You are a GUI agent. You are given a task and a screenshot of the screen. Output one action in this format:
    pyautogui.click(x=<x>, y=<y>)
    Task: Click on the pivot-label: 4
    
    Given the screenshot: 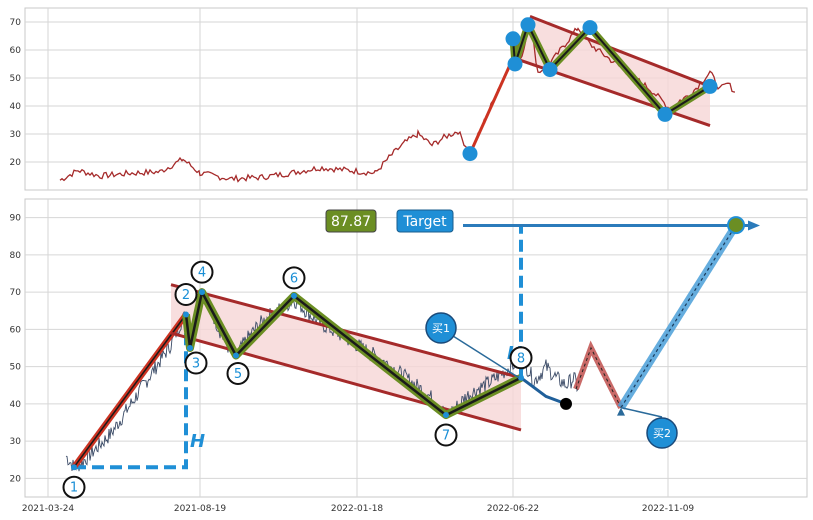 What is the action you would take?
    pyautogui.click(x=202, y=273)
    